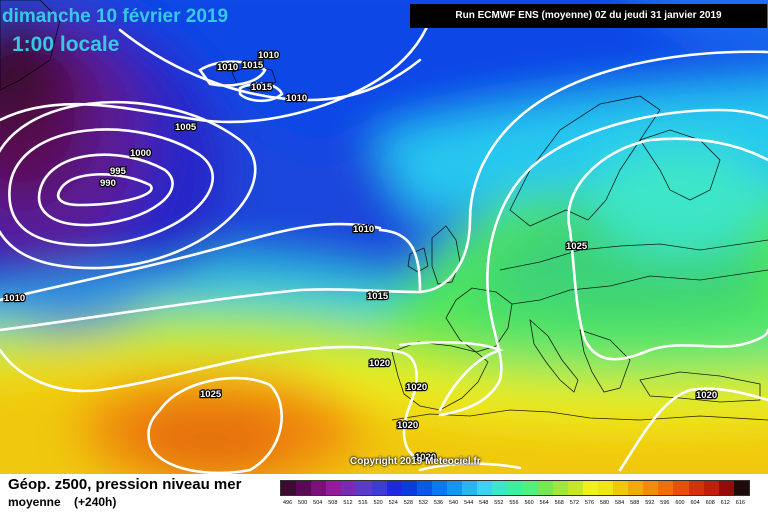 This screenshot has width=768, height=512. I want to click on isobar-label: 995, so click(118, 171).